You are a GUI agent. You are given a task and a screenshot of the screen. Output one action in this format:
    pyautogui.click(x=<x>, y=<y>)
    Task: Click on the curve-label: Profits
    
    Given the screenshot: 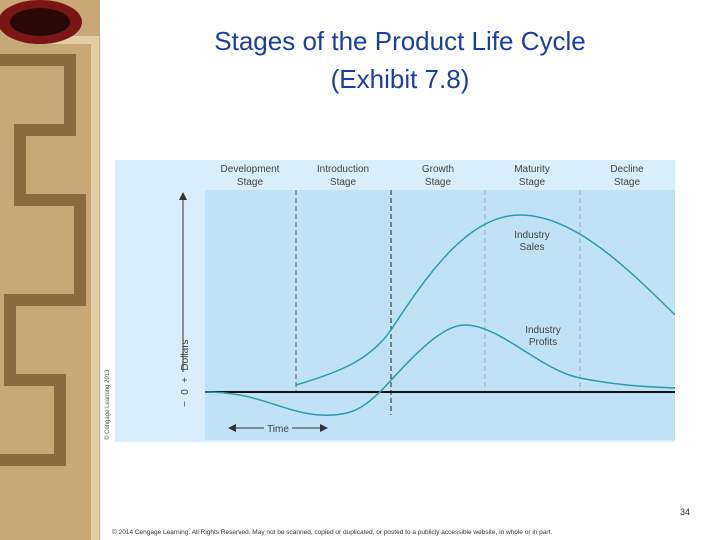 What is the action you would take?
    pyautogui.click(x=543, y=342)
    